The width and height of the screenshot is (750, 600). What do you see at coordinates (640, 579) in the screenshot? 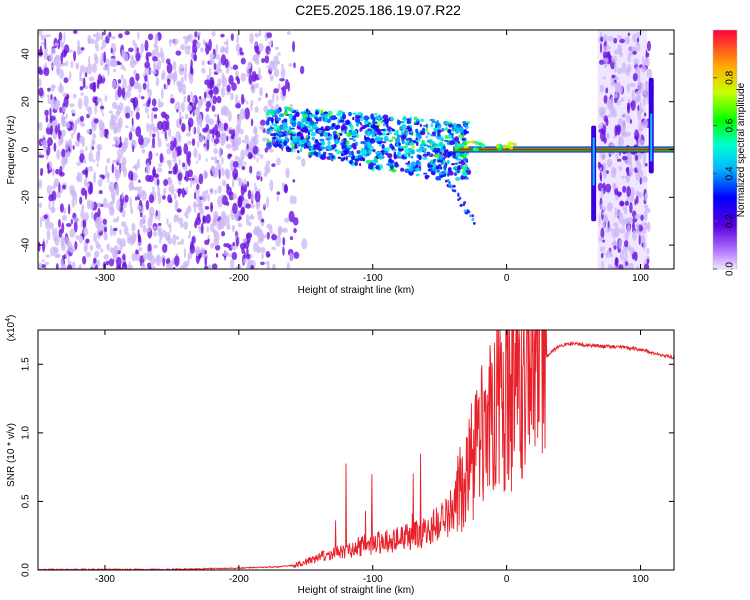
I see `x-tick-label: 100` at bounding box center [640, 579].